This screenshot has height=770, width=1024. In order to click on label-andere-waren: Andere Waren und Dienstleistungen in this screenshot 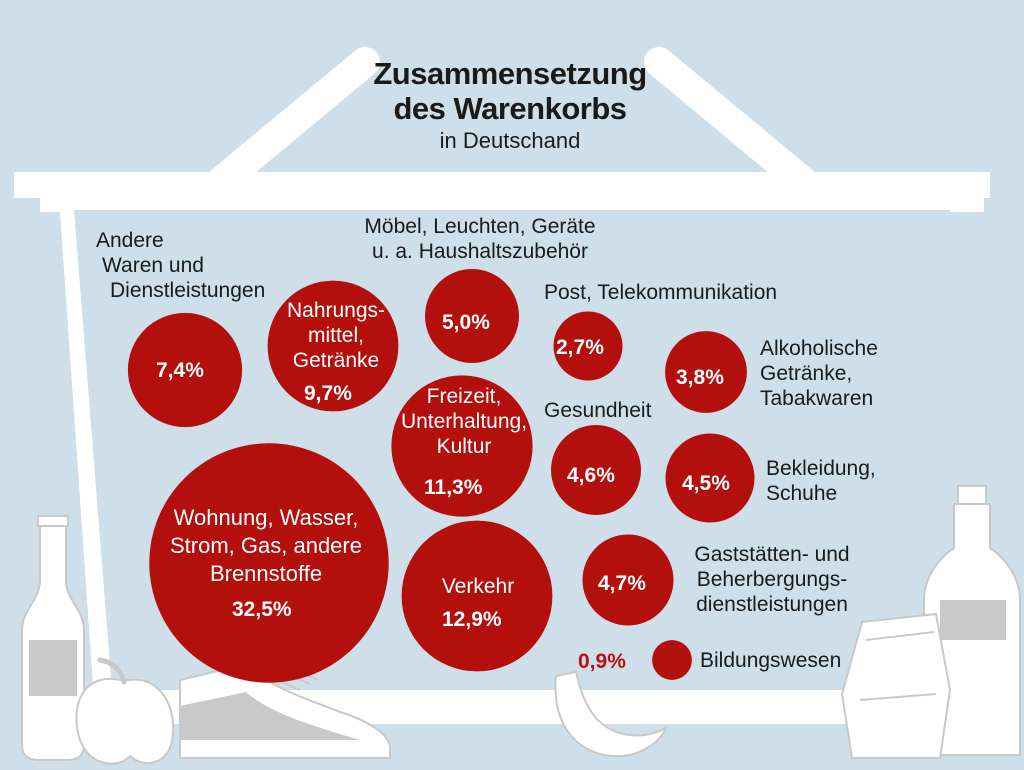, I will do `click(180, 265)`.